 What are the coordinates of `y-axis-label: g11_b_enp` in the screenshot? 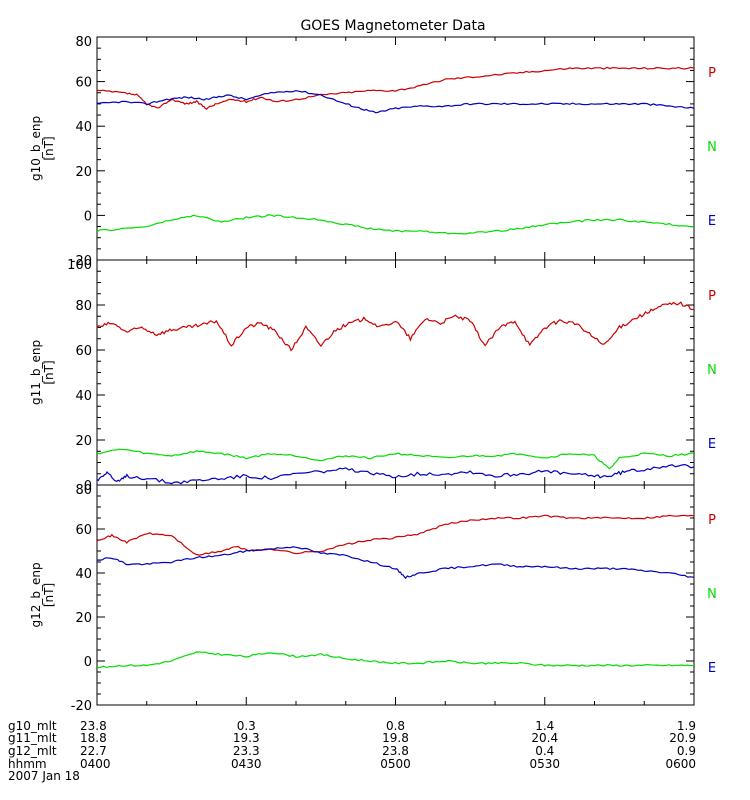 It's located at (36, 372).